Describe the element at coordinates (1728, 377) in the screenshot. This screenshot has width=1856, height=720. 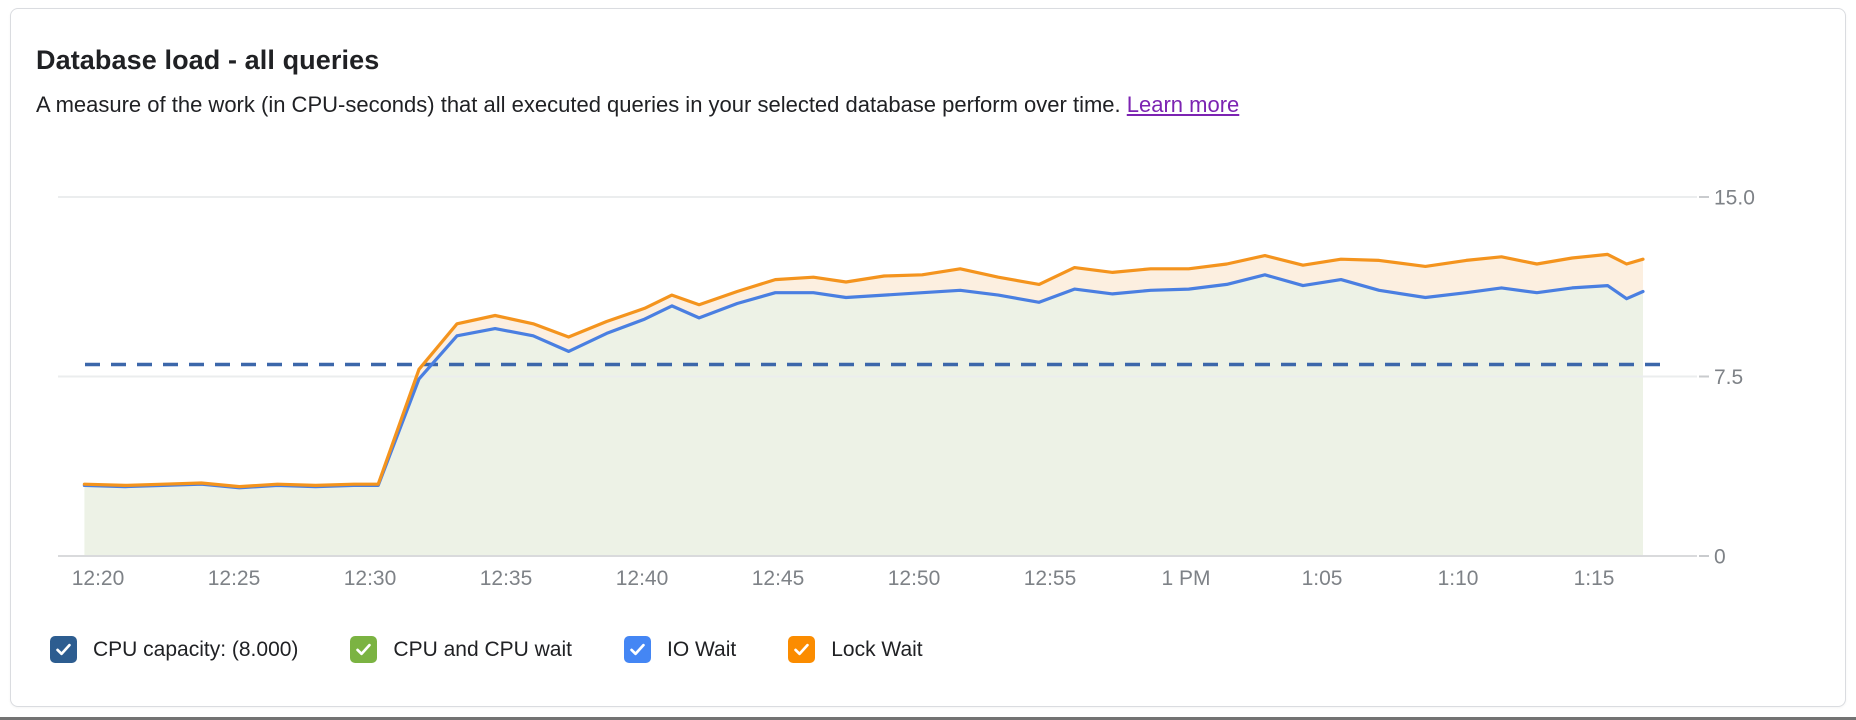
I see `y-tick-label: 7.5` at that location.